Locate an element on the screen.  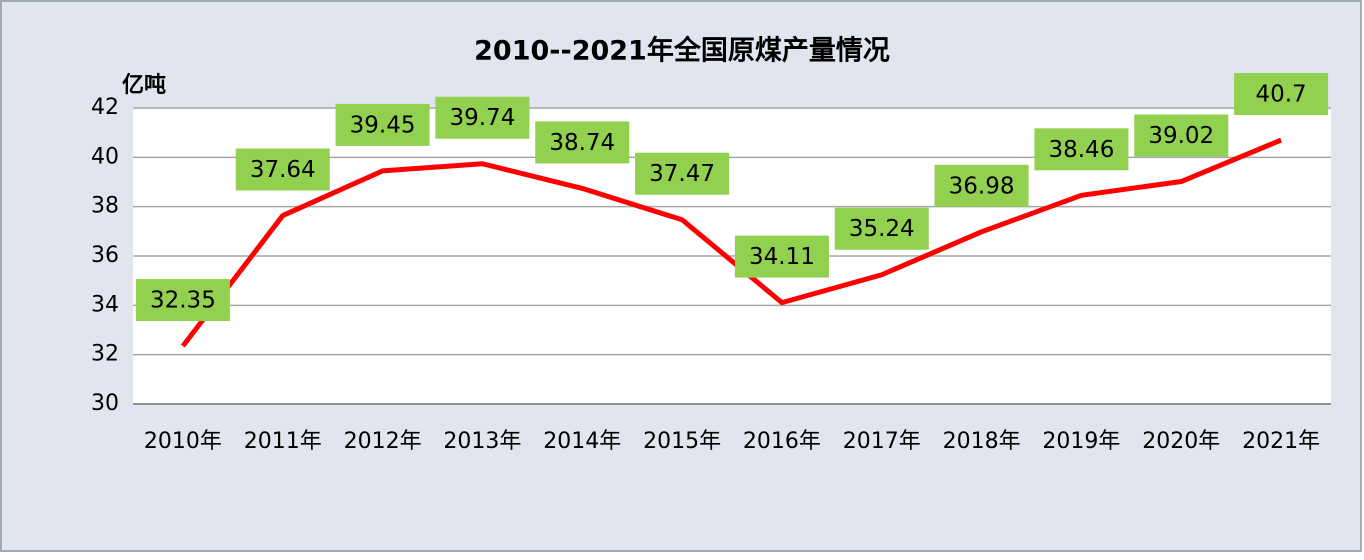
data-label: 39.74 is located at coordinates (482, 118).